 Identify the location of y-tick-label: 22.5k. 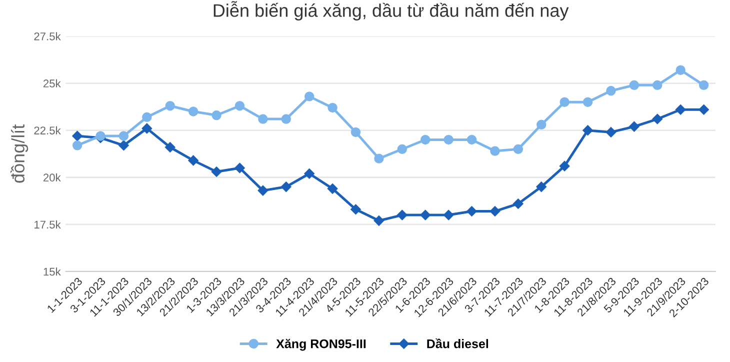
(47, 130).